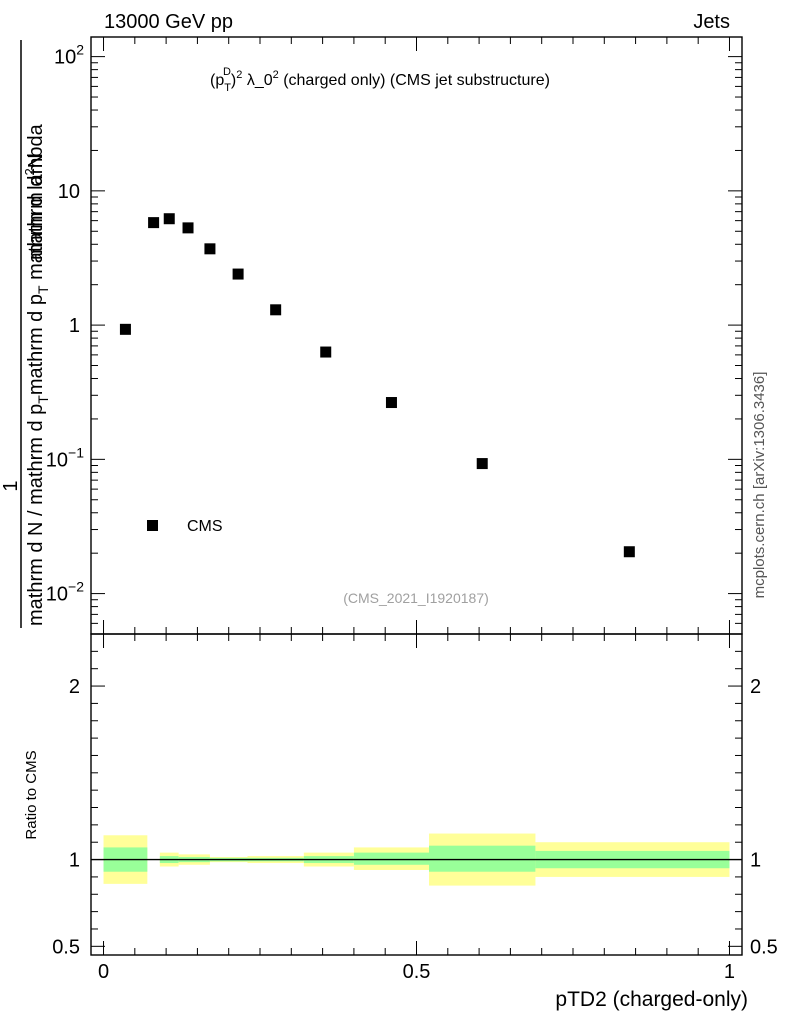  Describe the element at coordinates (69, 55) in the screenshot. I see `y-tick-label: 10²` at that location.